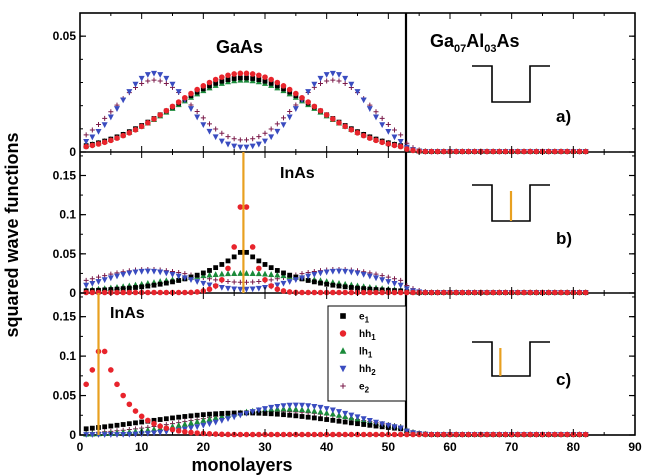  Describe the element at coordinates (65, 396) in the screenshot. I see `y-tick-label: 0.05` at that location.